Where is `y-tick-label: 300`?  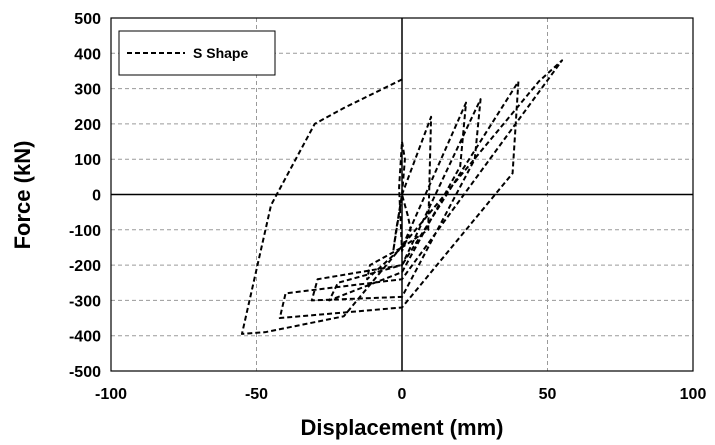
y-tick-label: 300 is located at coordinates (87, 90).